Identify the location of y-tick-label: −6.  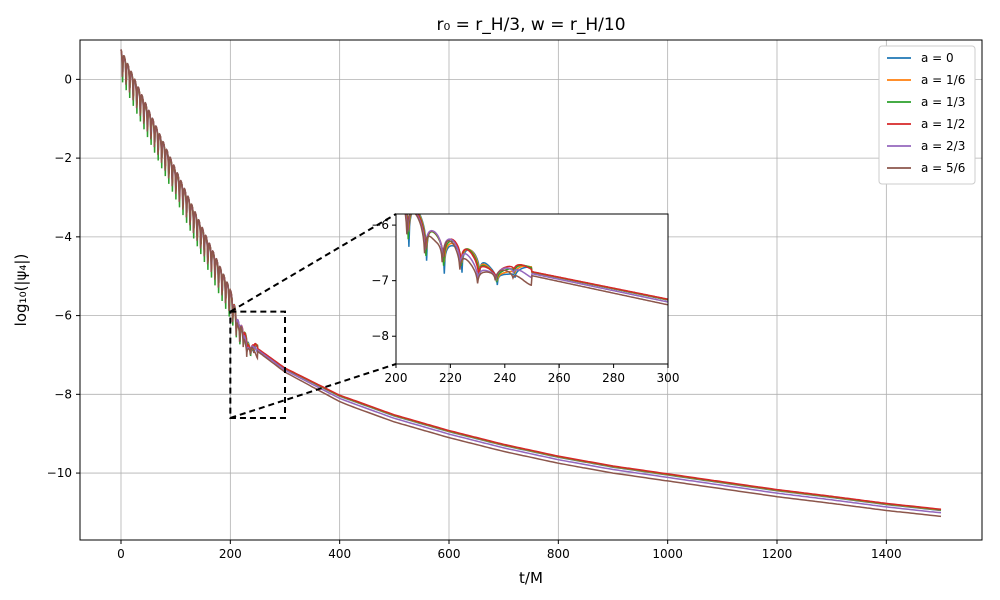
(63, 316).